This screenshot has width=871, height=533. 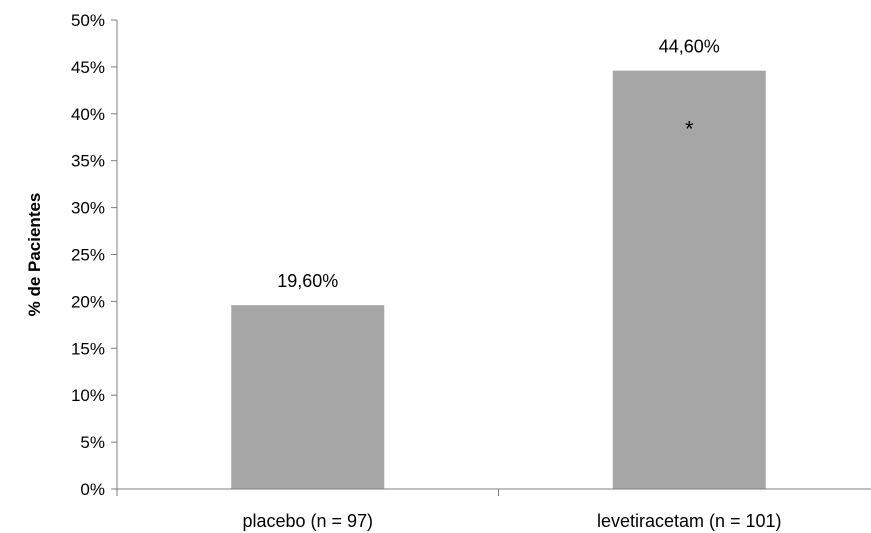 I want to click on y-axis-title: % de Pacientes, so click(x=34, y=255).